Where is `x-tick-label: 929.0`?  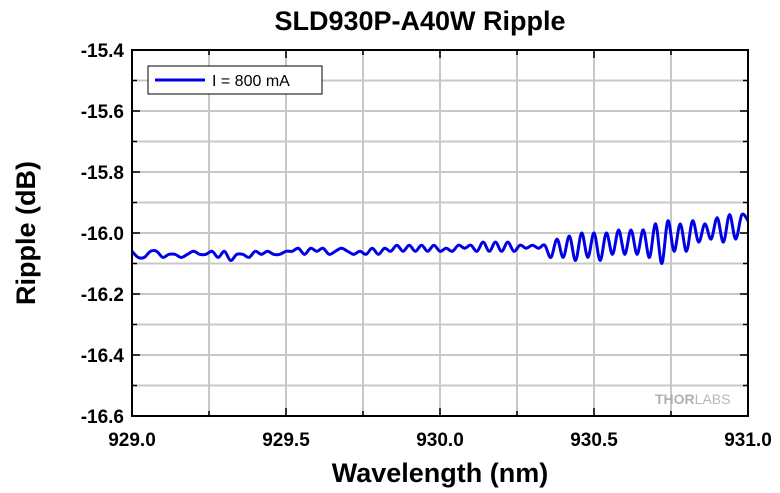 x-tick-label: 929.0 is located at coordinates (132, 440).